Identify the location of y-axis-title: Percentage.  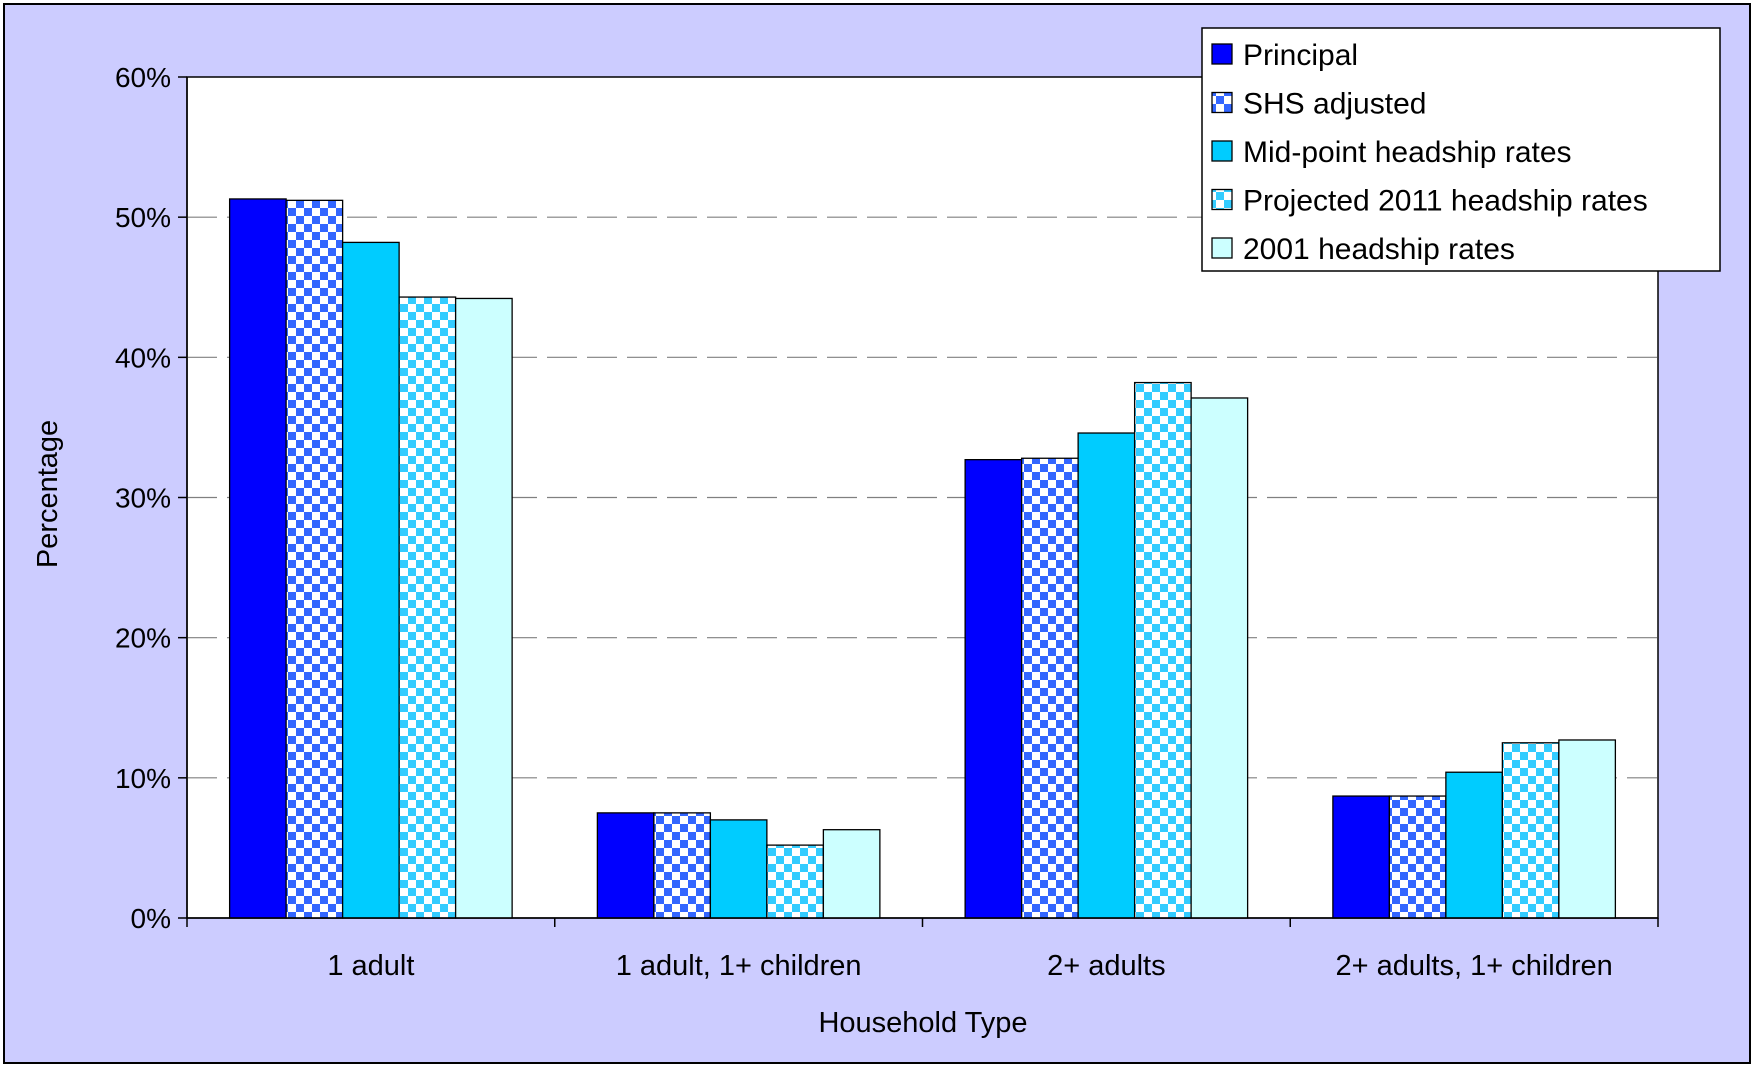
(48, 494).